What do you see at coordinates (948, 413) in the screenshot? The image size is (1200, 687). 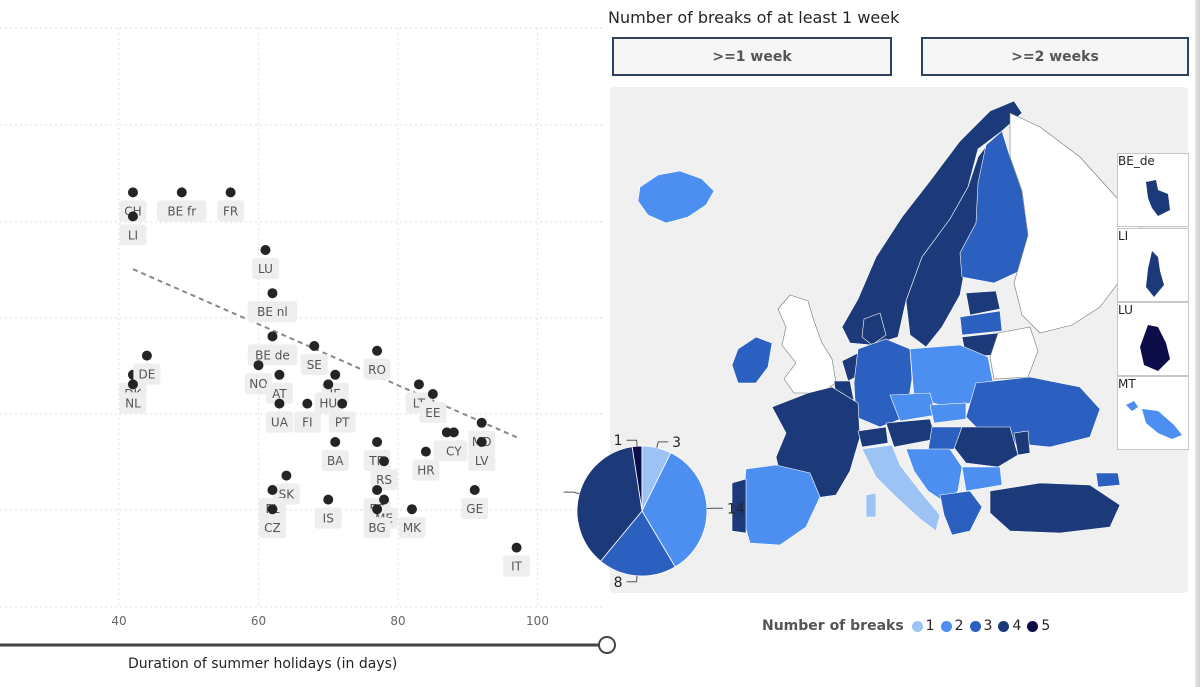 I see `map-region-slovakia` at bounding box center [948, 413].